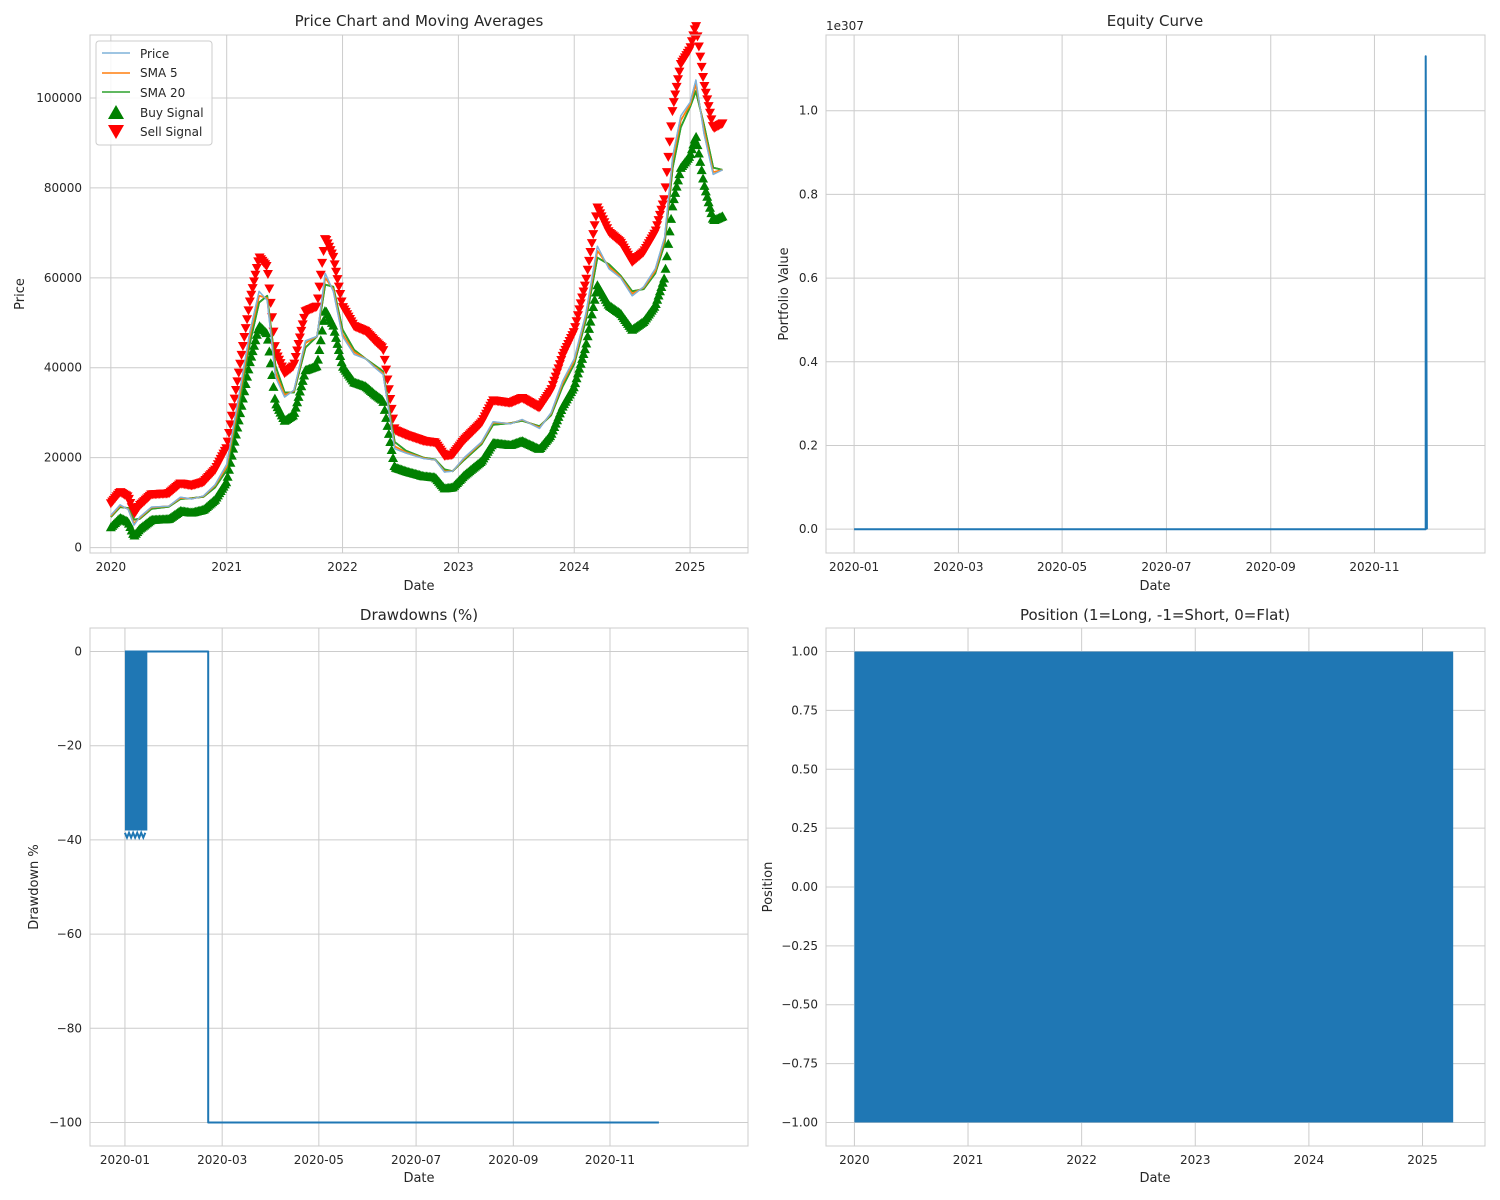 Image resolution: width=1500 pixels, height=1200 pixels. Describe the element at coordinates (804, 828) in the screenshot. I see `position-y-tick-label: 0.25` at that location.